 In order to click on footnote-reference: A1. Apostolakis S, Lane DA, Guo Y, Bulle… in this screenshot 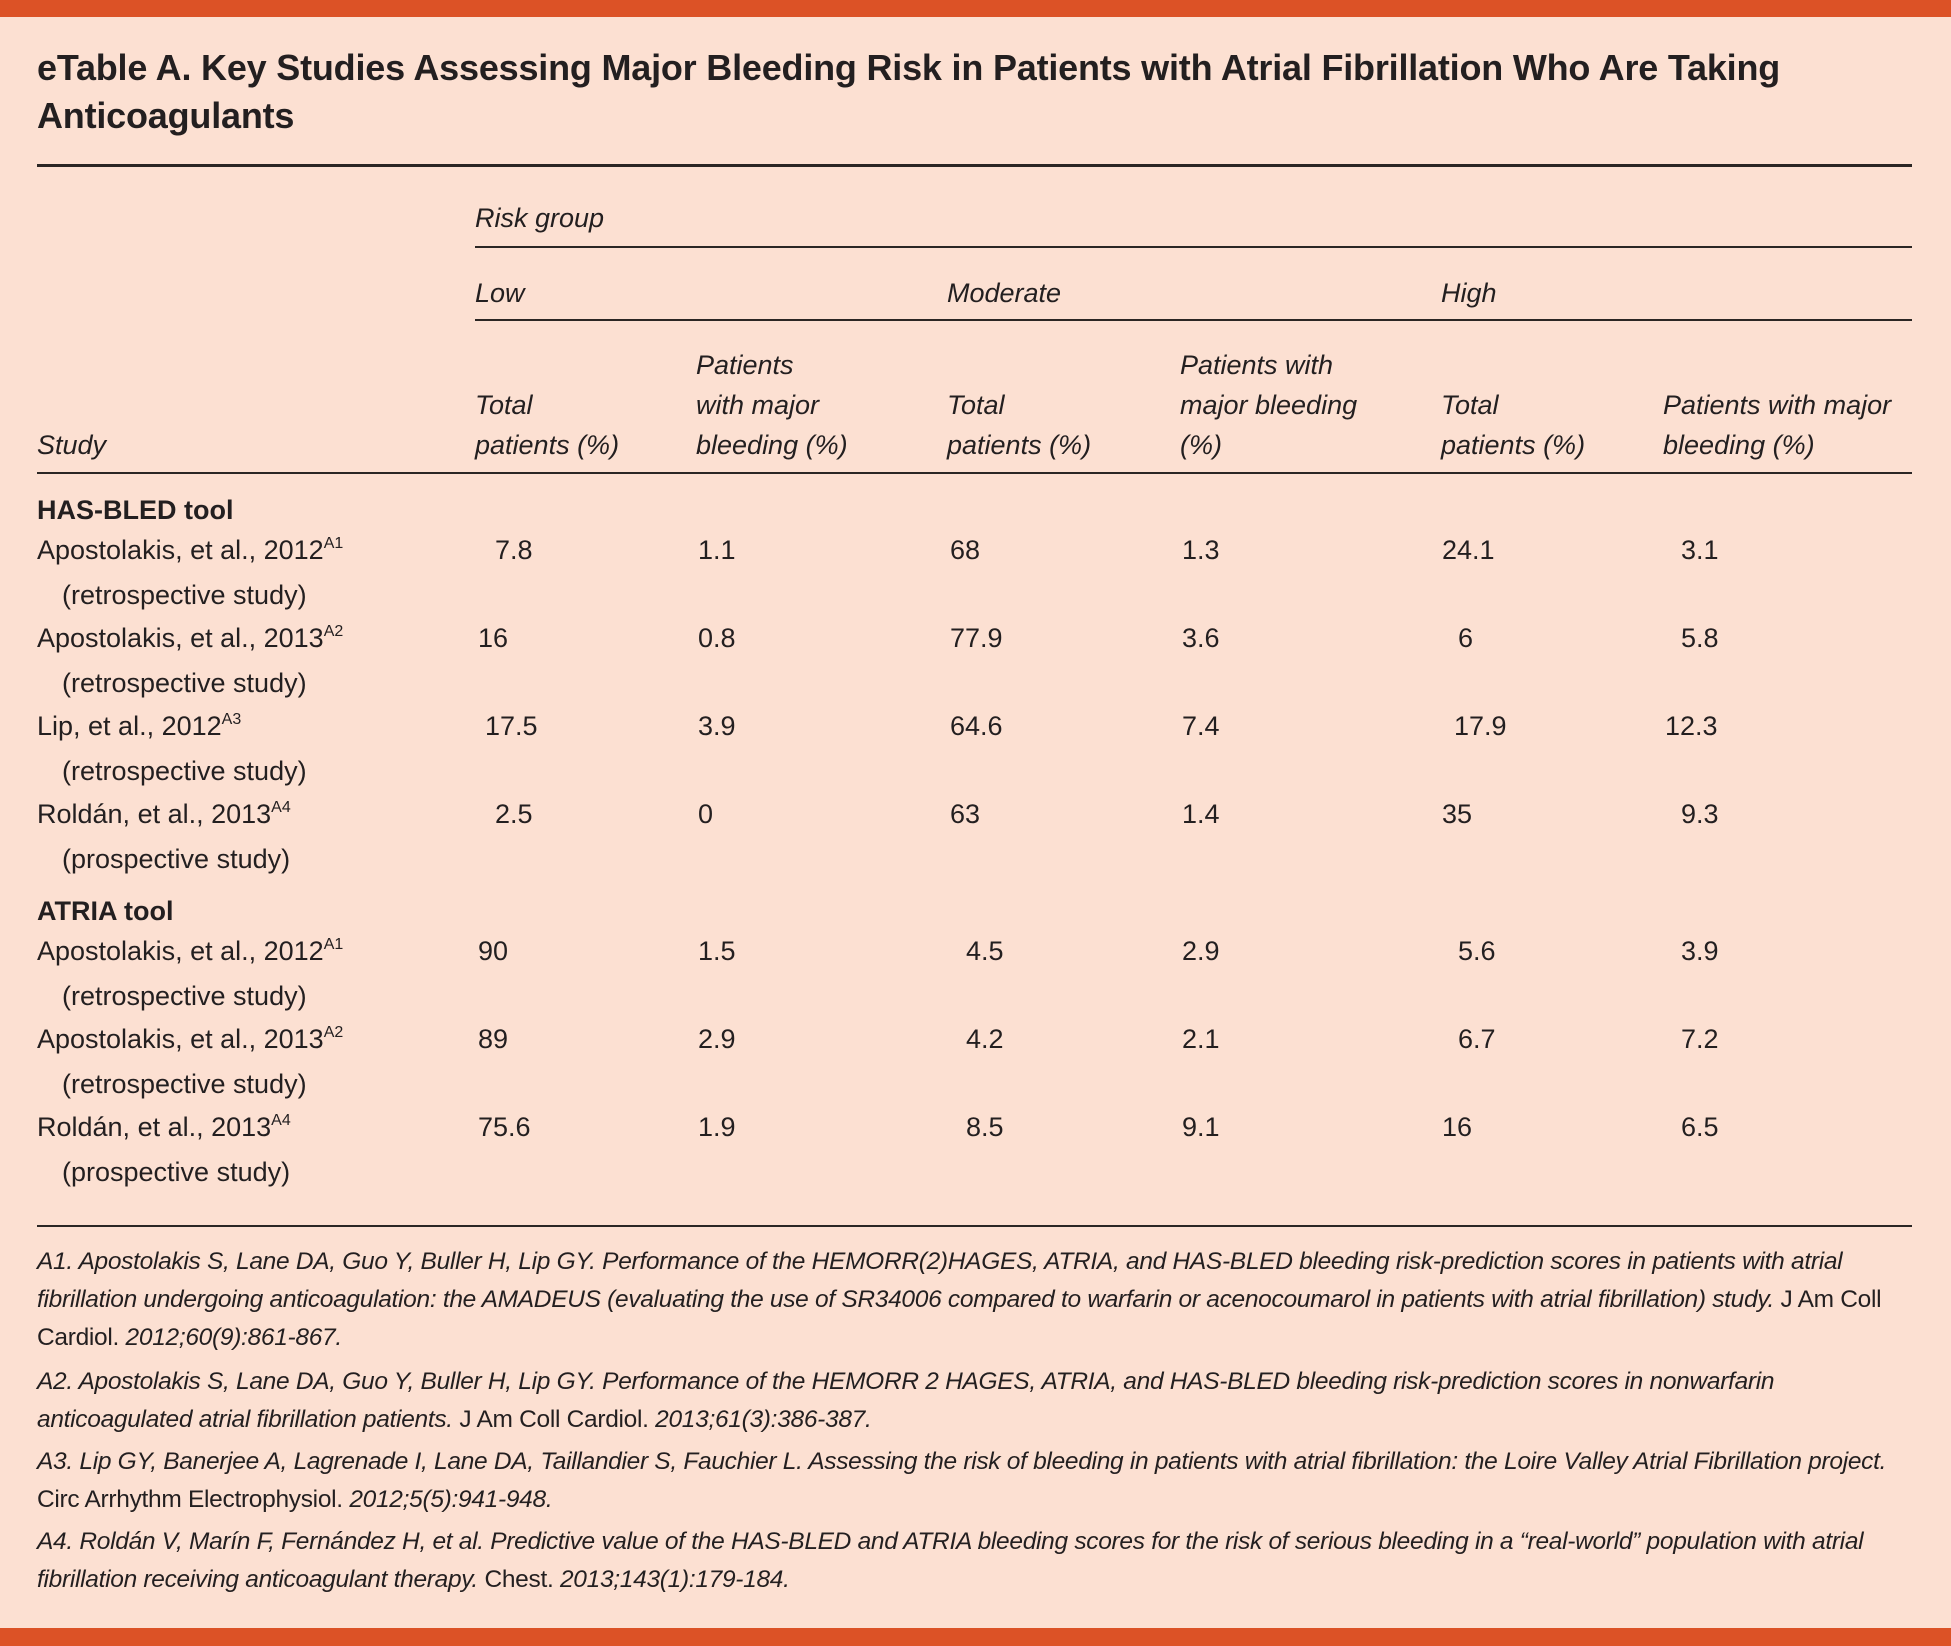, I will do `click(974, 1300)`.